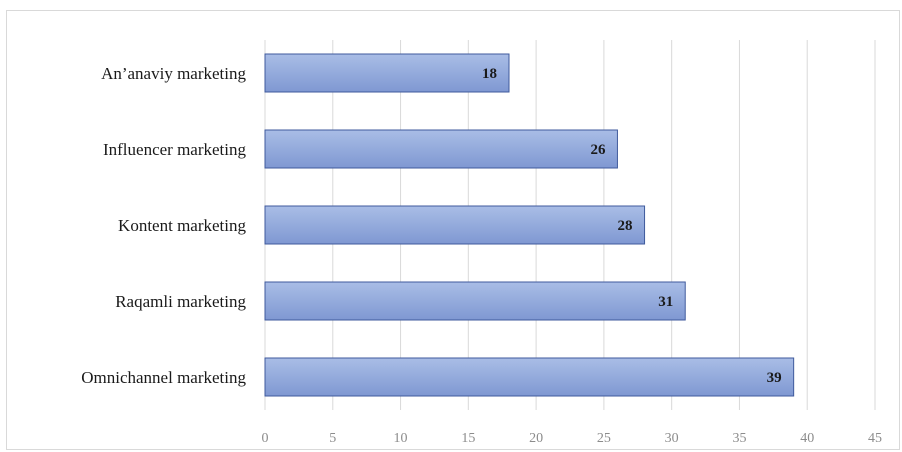  Describe the element at coordinates (739, 438) in the screenshot. I see `x-tick-label: 35` at that location.